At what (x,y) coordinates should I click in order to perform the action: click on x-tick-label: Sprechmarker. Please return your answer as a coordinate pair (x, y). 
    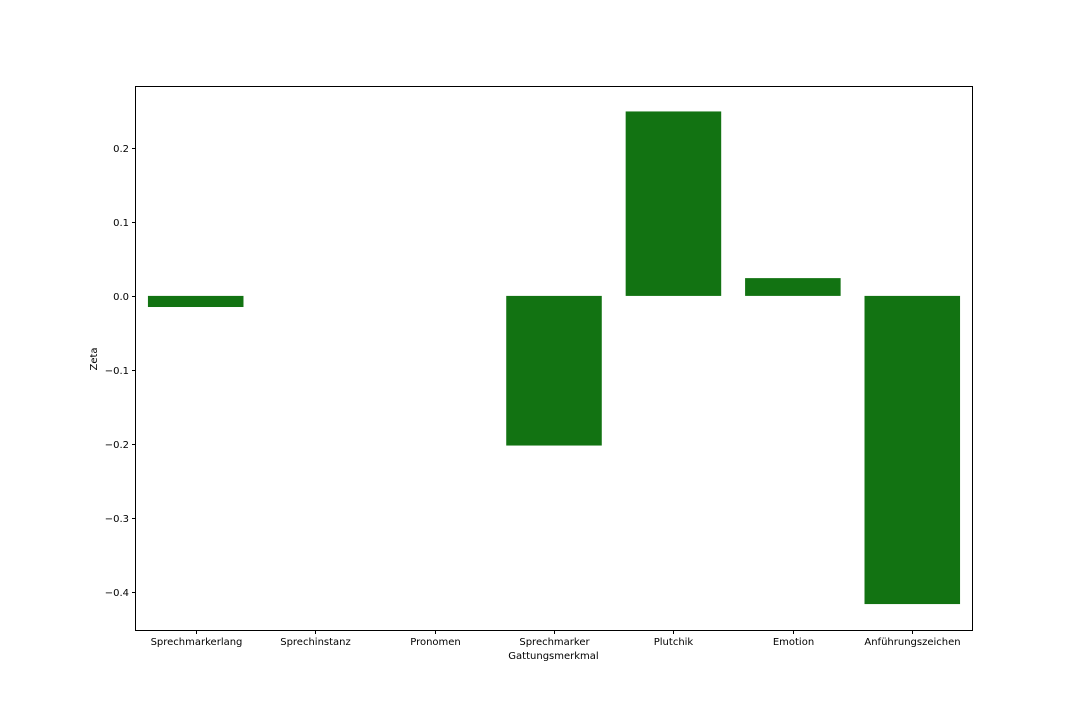
    Looking at the image, I should click on (554, 642).